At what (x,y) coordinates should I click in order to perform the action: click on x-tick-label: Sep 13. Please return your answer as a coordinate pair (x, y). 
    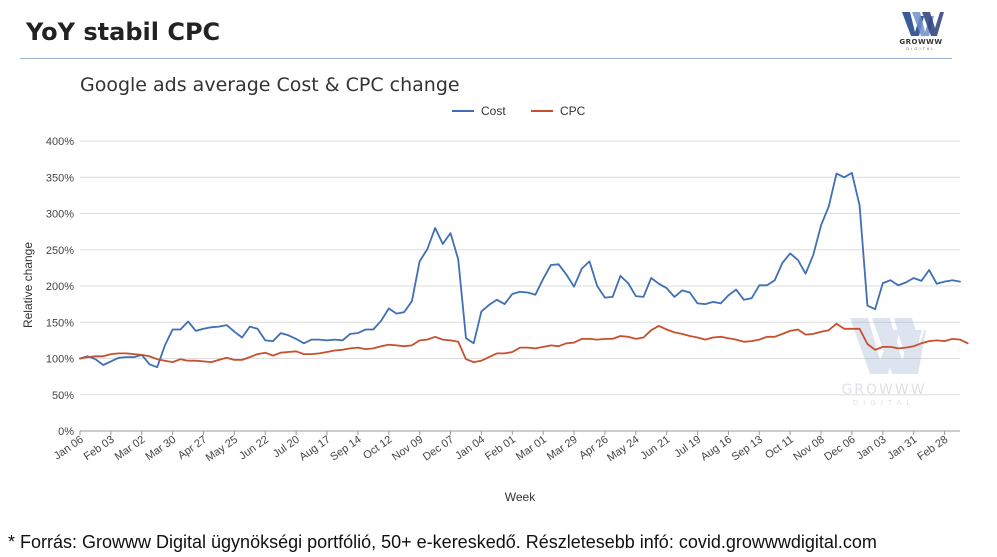
    Looking at the image, I should click on (747, 449).